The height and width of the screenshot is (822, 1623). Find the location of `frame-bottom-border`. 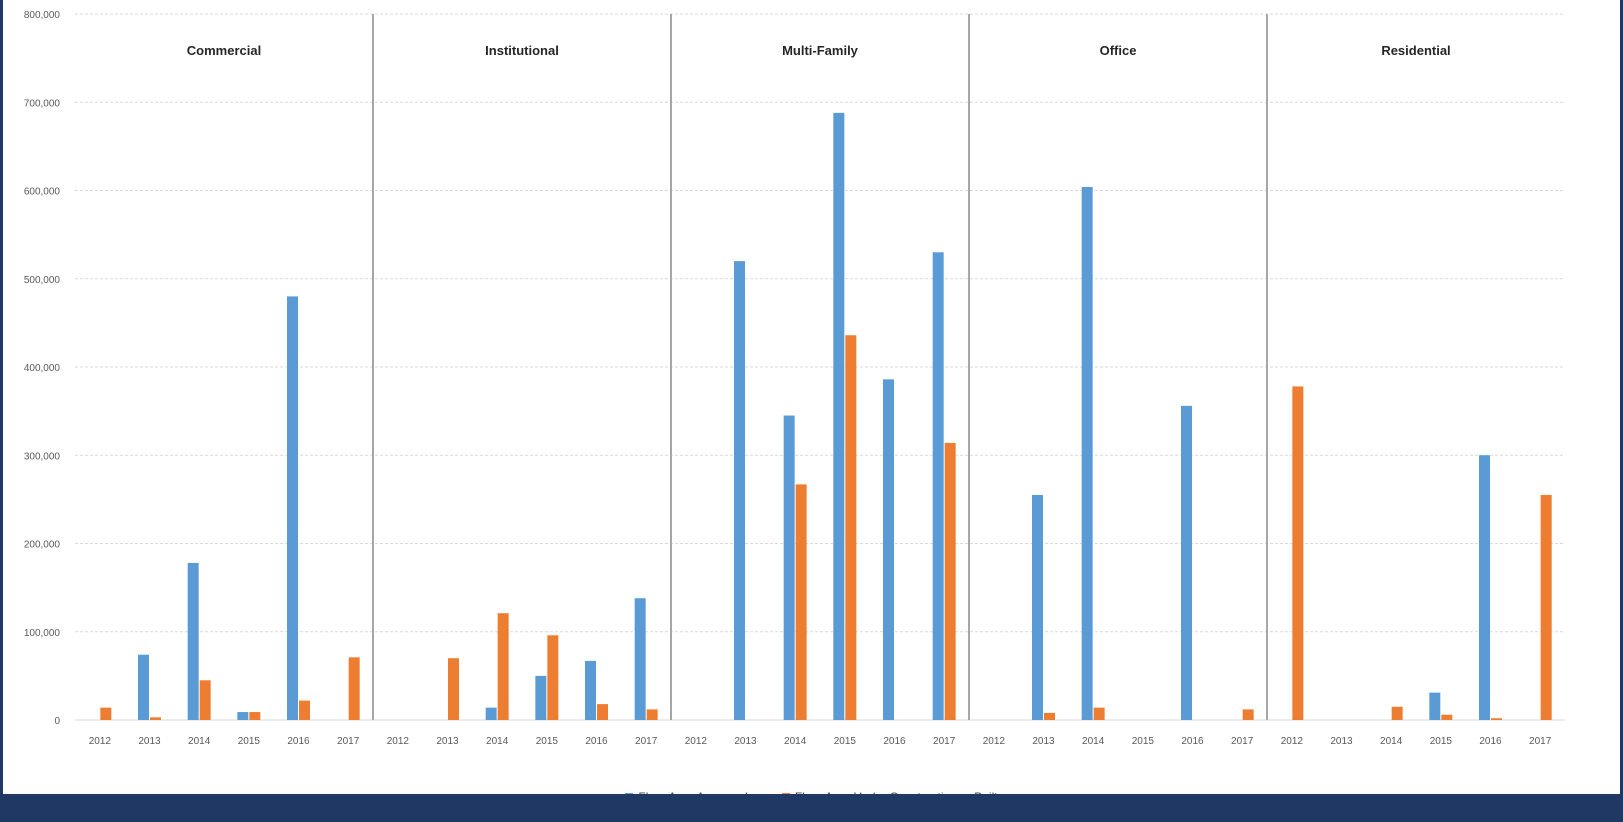

frame-bottom-border is located at coordinates (811, 808).